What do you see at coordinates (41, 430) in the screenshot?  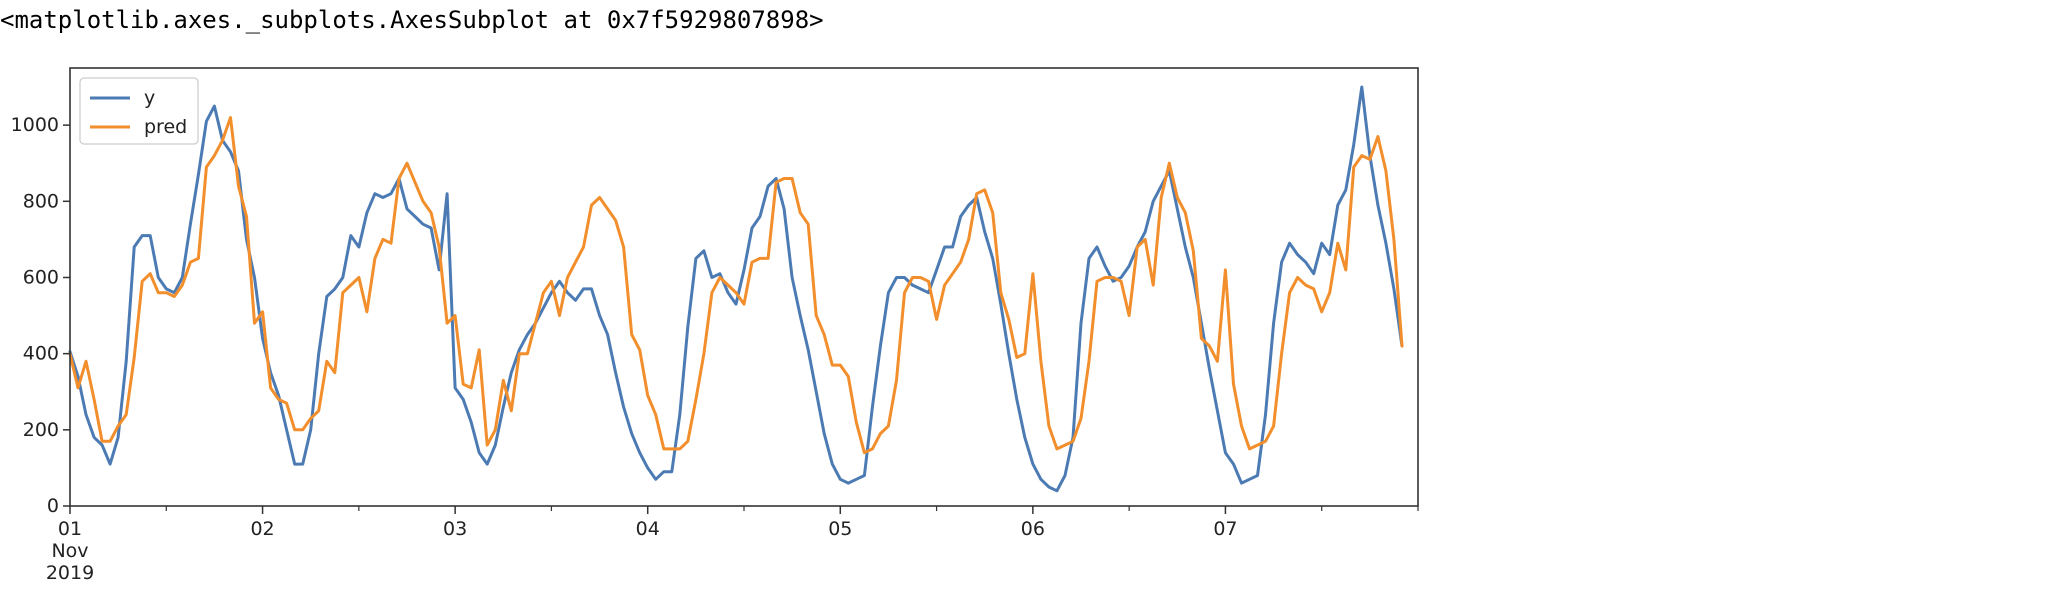 I see `y-tick-label: 200` at bounding box center [41, 430].